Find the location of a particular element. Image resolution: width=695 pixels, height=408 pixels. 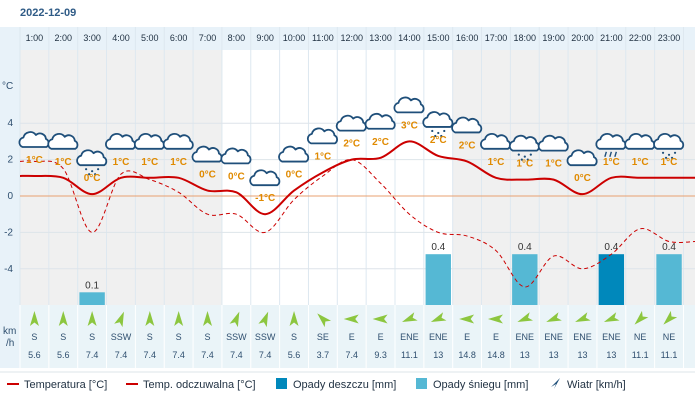

y-unit-label: °C is located at coordinates (7, 86).